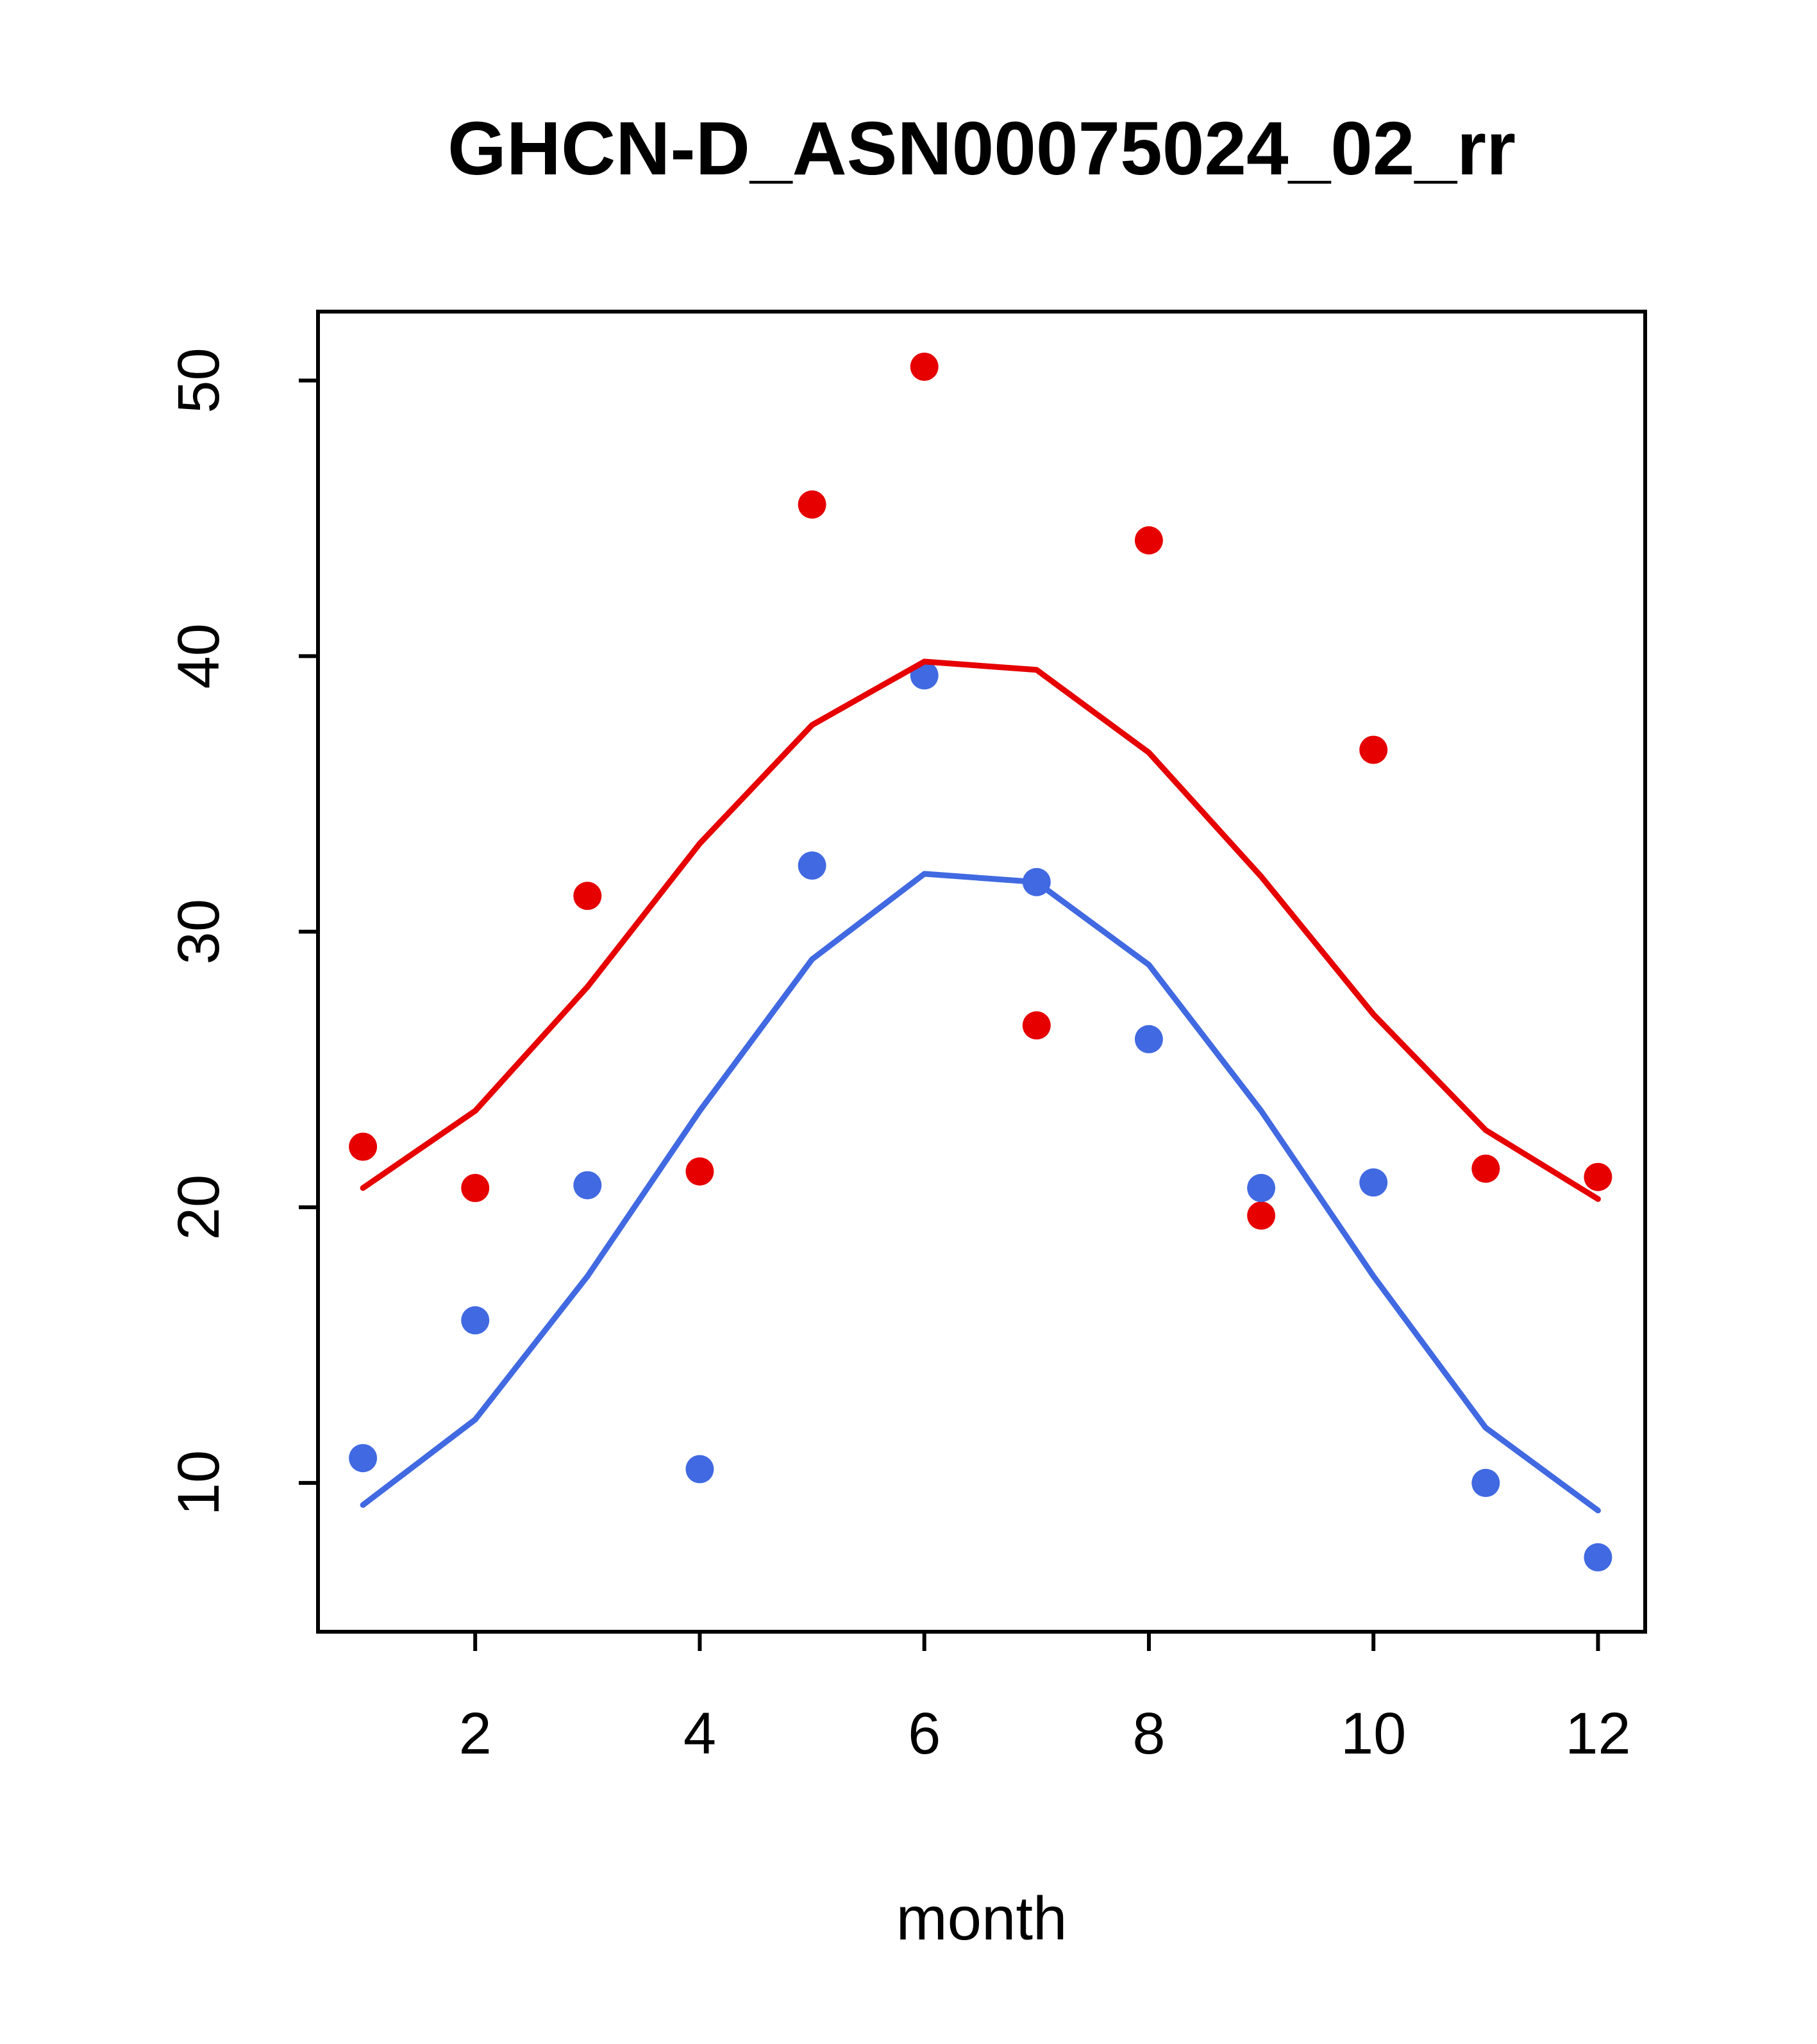  I want to click on x-tick-label: 10, so click(1374, 1733).